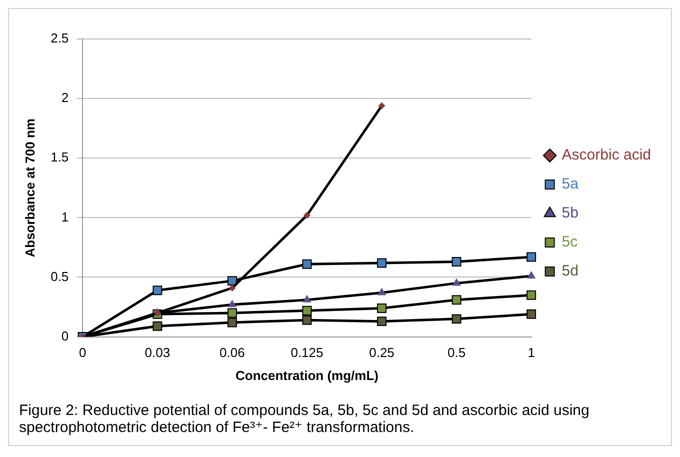  Describe the element at coordinates (232, 352) in the screenshot. I see `x-tick-label: 0.06` at that location.